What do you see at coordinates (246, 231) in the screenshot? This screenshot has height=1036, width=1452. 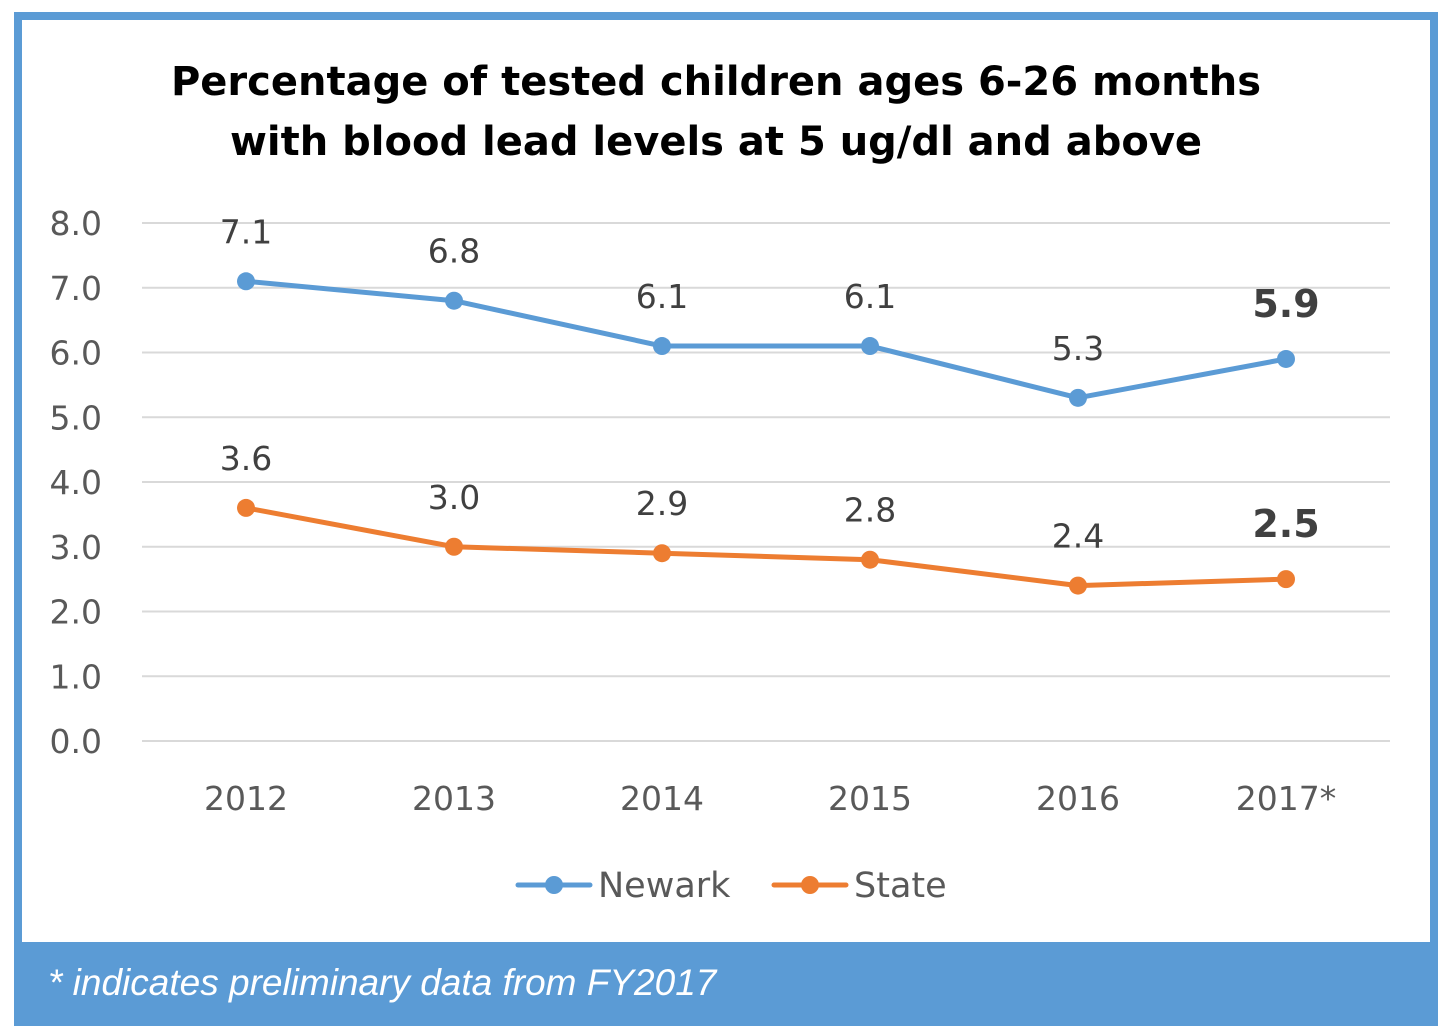 I see `data-label-newark: 7.1` at bounding box center [246, 231].